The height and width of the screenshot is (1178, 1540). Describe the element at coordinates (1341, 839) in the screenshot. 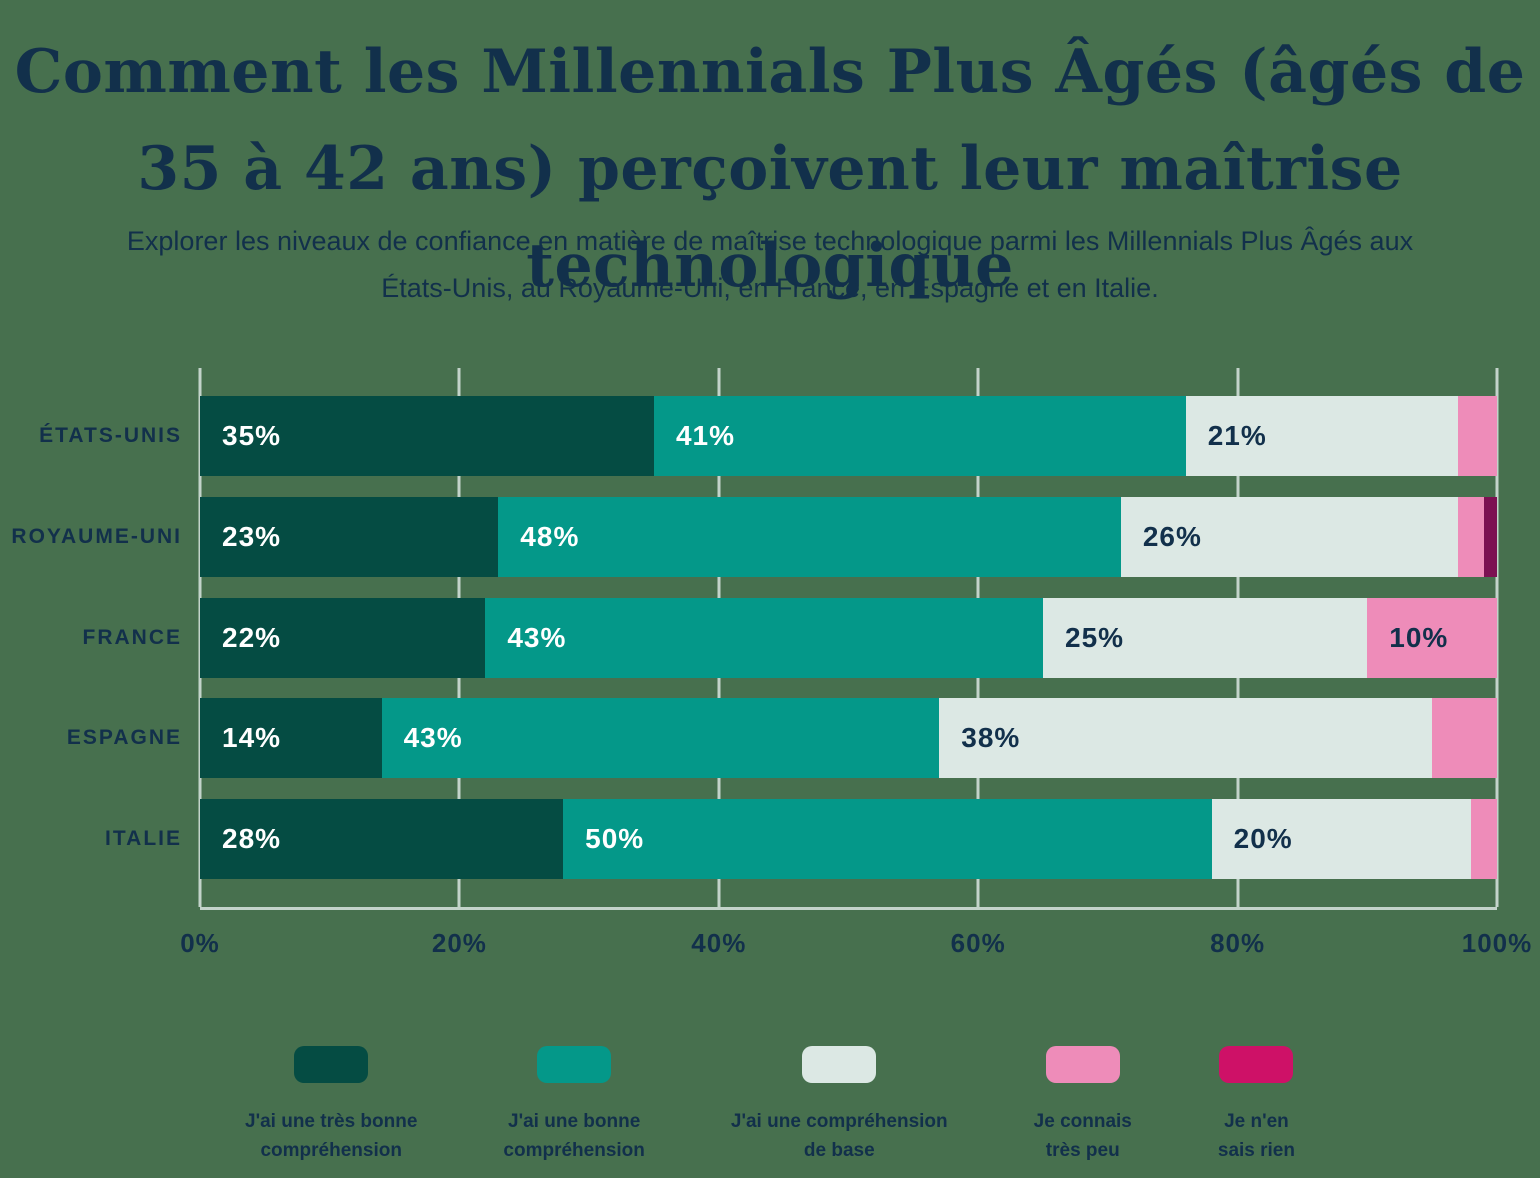

I see `bar-segment: 20%` at that location.